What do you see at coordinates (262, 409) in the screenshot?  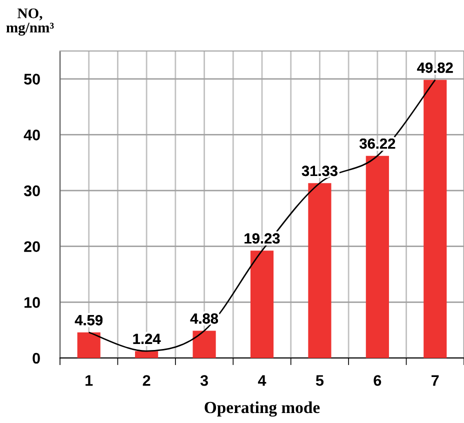 I see `x-axis-title: Operating mode` at bounding box center [262, 409].